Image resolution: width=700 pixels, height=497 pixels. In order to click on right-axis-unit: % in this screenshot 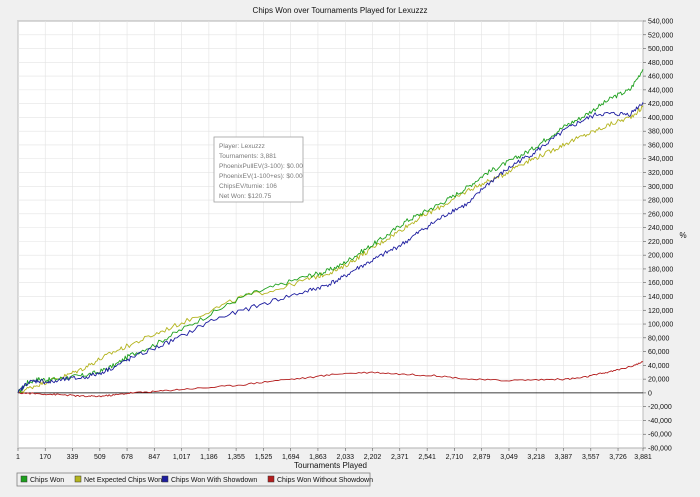, I will do `click(682, 235)`.